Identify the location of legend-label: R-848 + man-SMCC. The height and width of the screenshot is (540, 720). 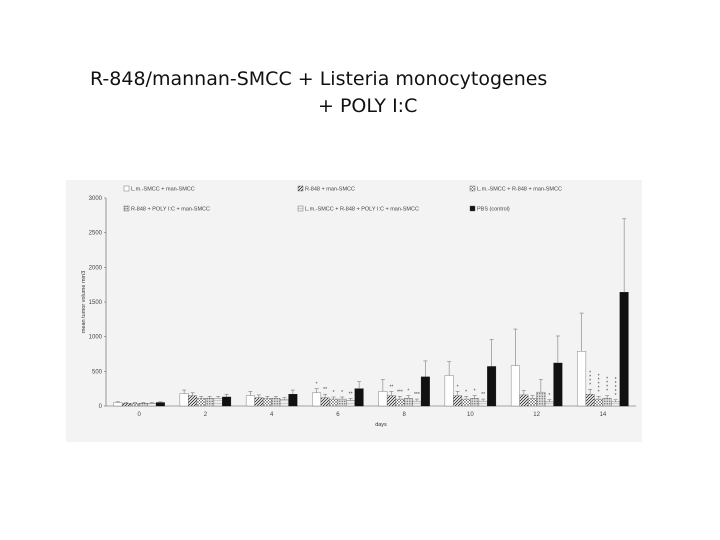
(330, 190).